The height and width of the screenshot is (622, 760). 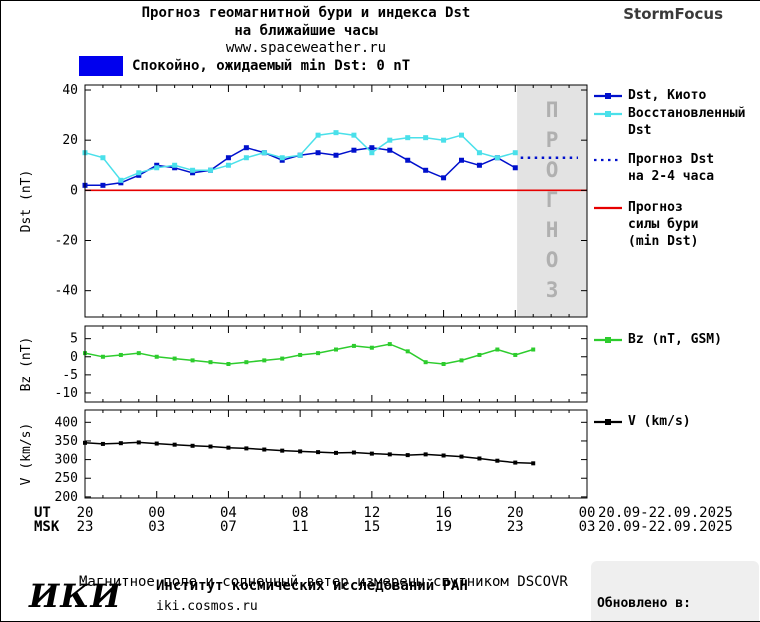 I want to click on x-tick-label: 00, so click(x=587, y=513).